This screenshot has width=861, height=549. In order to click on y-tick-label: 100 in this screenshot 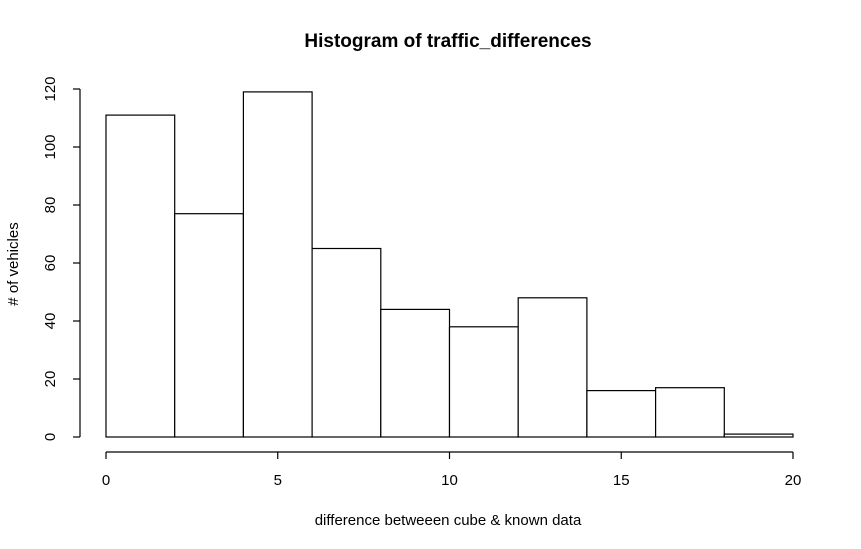, I will do `click(50, 146)`.